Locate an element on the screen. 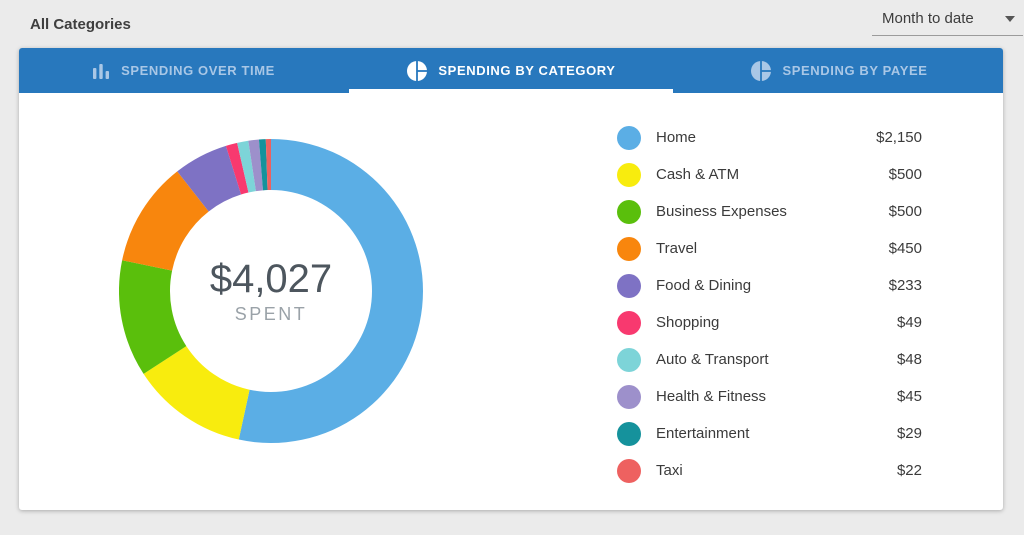 The width and height of the screenshot is (1024, 535). legend-row-health-fitness: Health & Fitness $45 is located at coordinates (769, 396).